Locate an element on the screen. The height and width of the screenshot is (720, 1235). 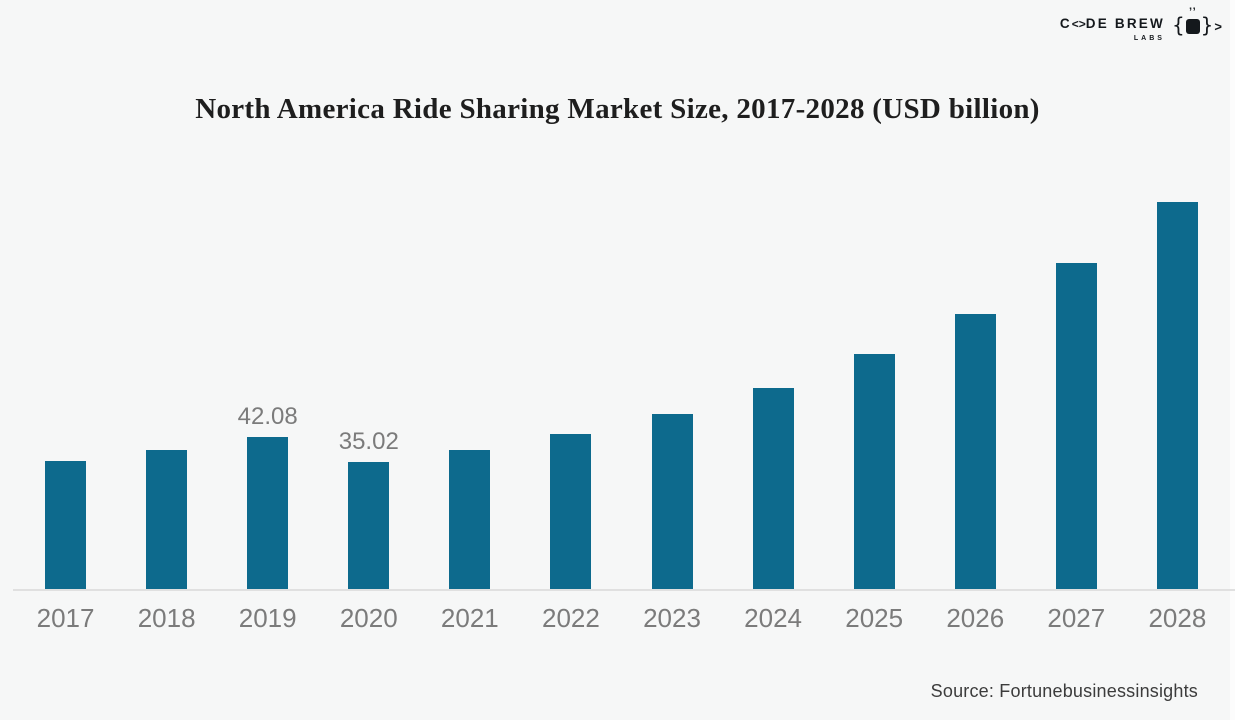
phone-in-braces-icon: ’’ { } > is located at coordinates (1196, 23).